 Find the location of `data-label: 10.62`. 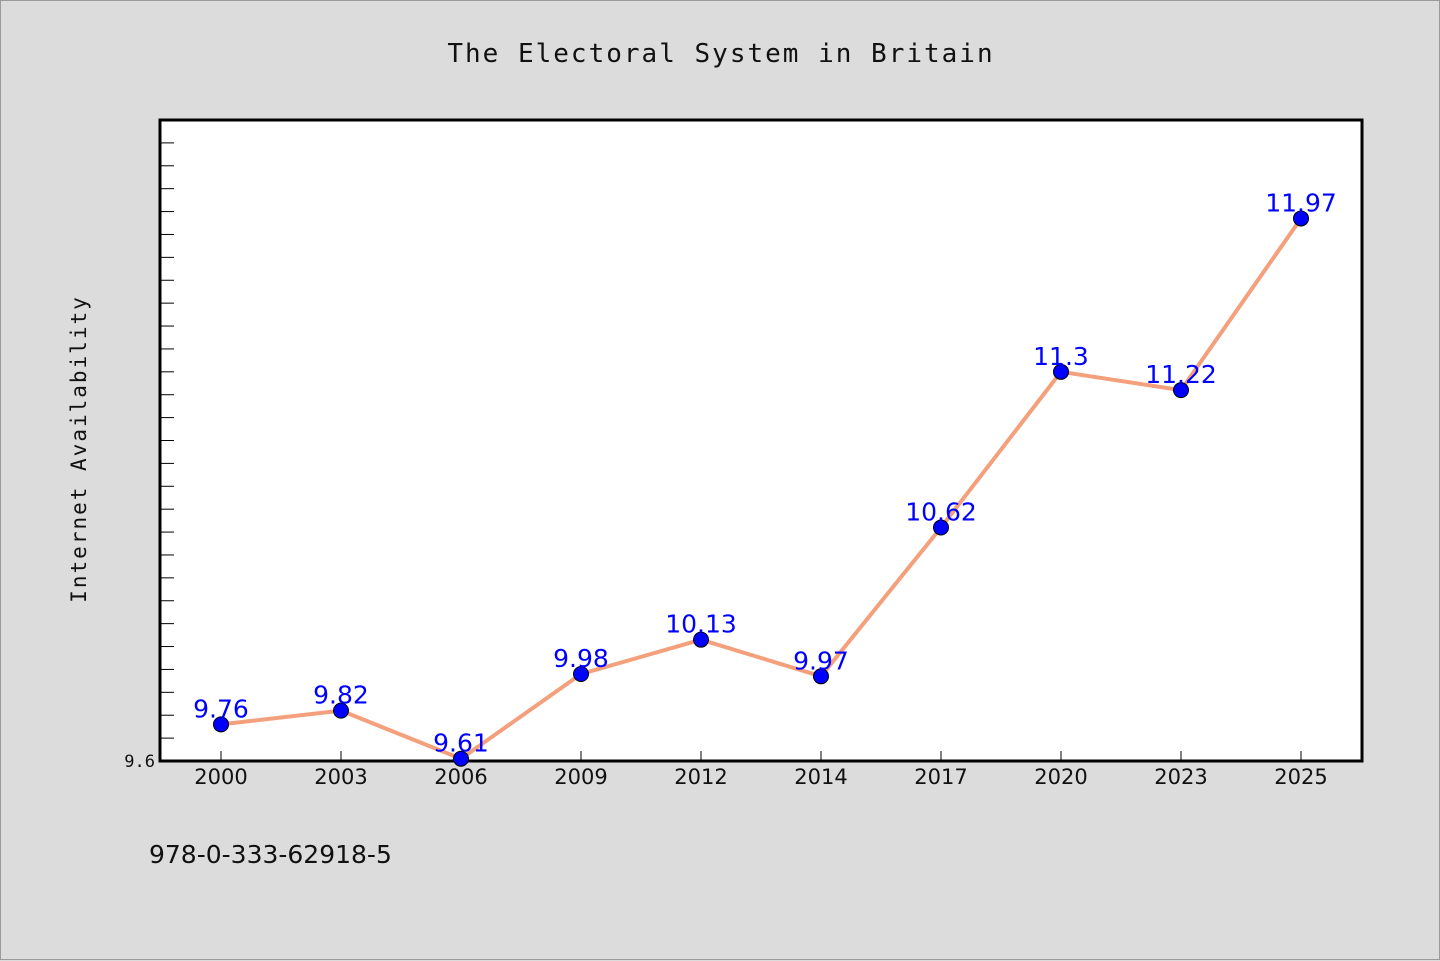

data-label: 10.62 is located at coordinates (941, 511).